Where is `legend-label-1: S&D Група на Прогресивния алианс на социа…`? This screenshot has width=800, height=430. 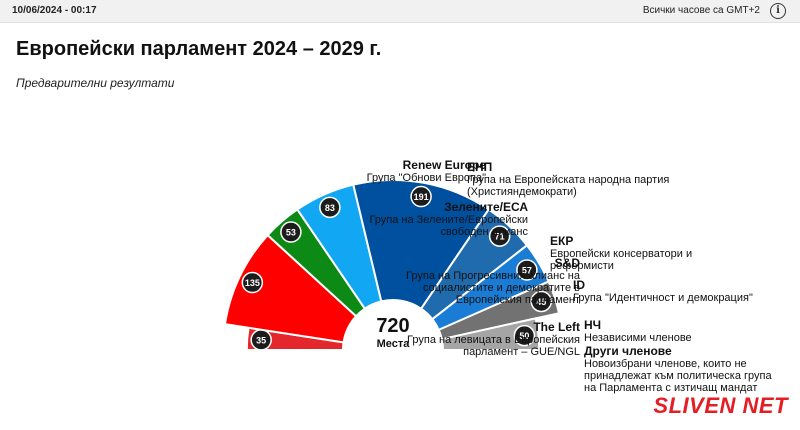
legend-label-1: S&D Група на Прогресивния алианс на социа… is located at coordinates (475, 281).